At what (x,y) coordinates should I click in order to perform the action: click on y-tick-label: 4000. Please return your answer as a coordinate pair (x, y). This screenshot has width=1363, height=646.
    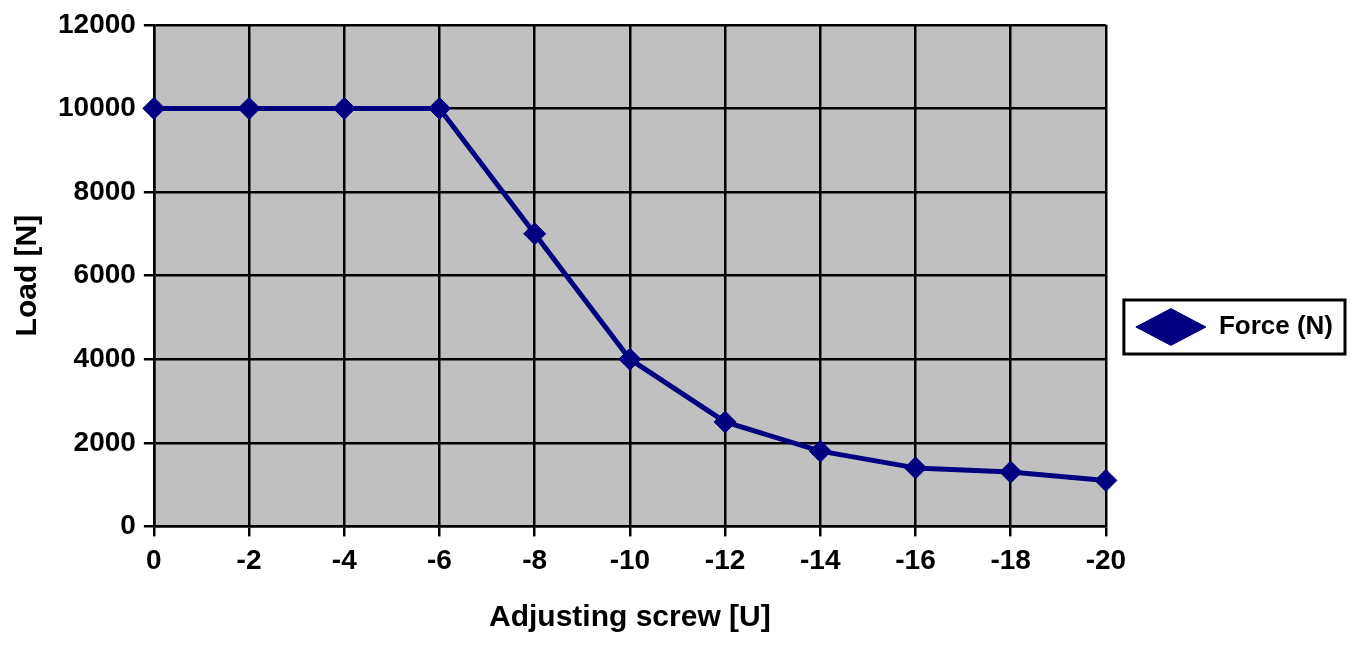
    Looking at the image, I should click on (104, 357).